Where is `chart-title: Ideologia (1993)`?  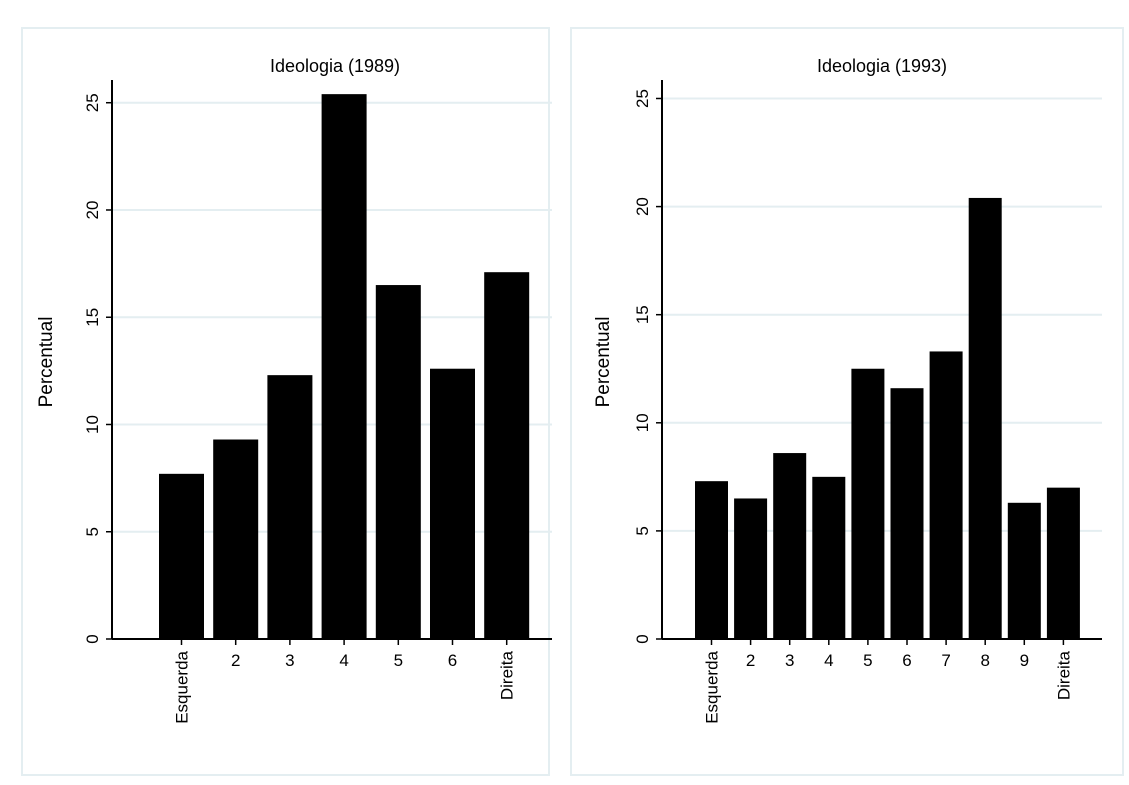
chart-title: Ideologia (1993) is located at coordinates (882, 66).